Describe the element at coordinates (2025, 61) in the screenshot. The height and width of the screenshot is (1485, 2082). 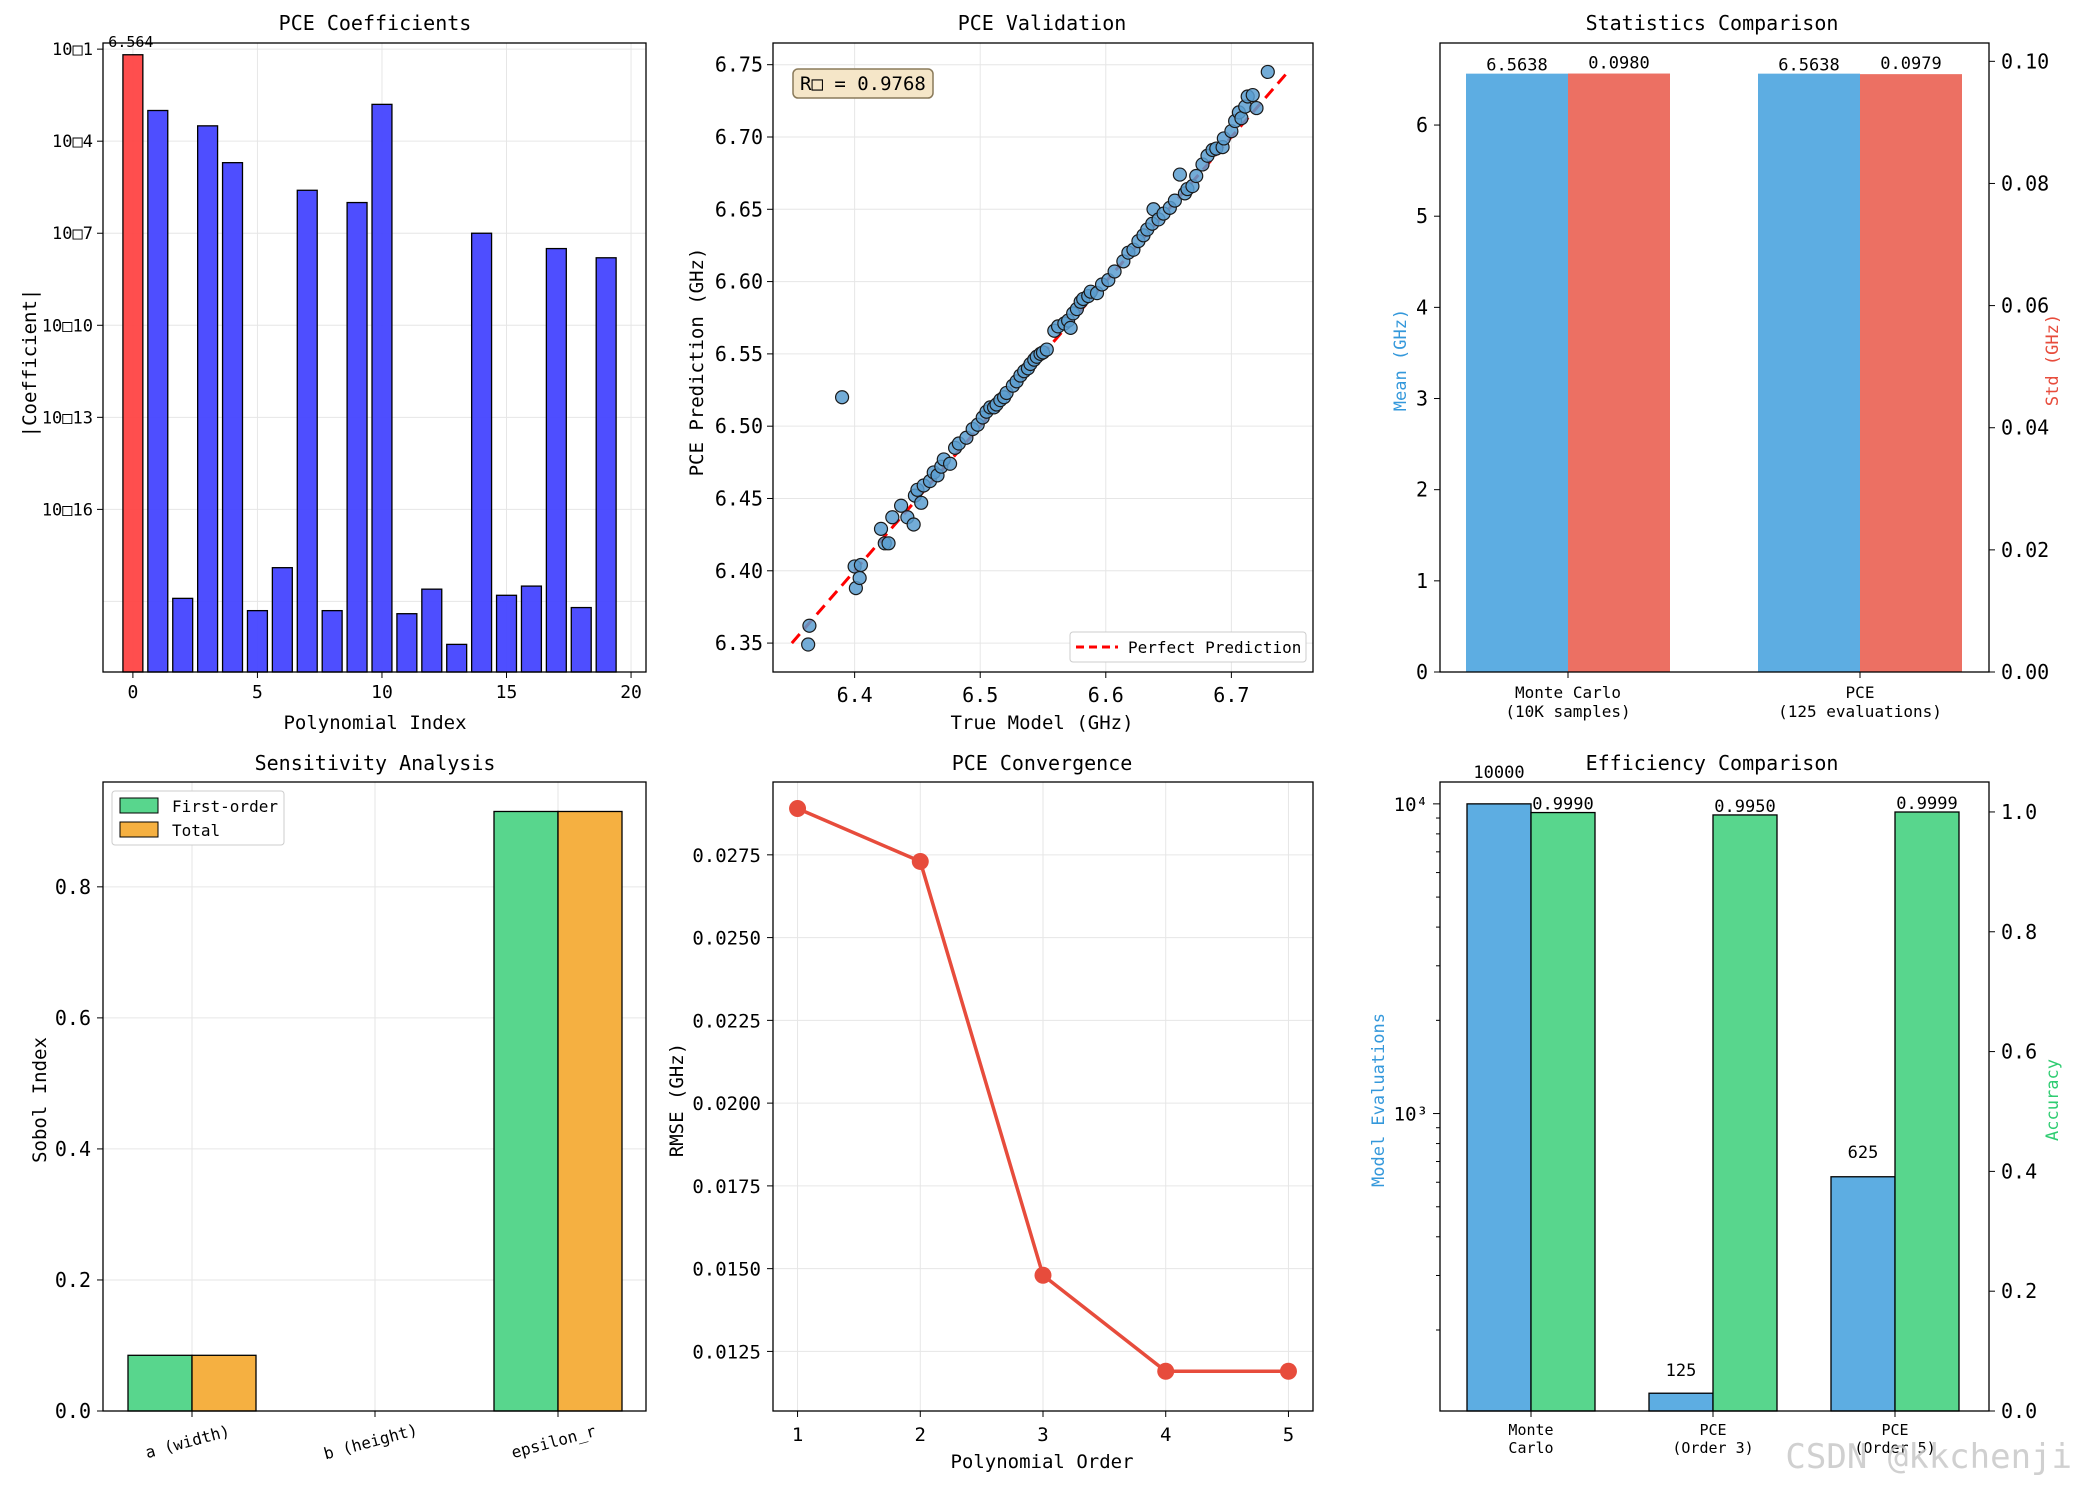
I see `y-right-tick-label: 0.10` at that location.